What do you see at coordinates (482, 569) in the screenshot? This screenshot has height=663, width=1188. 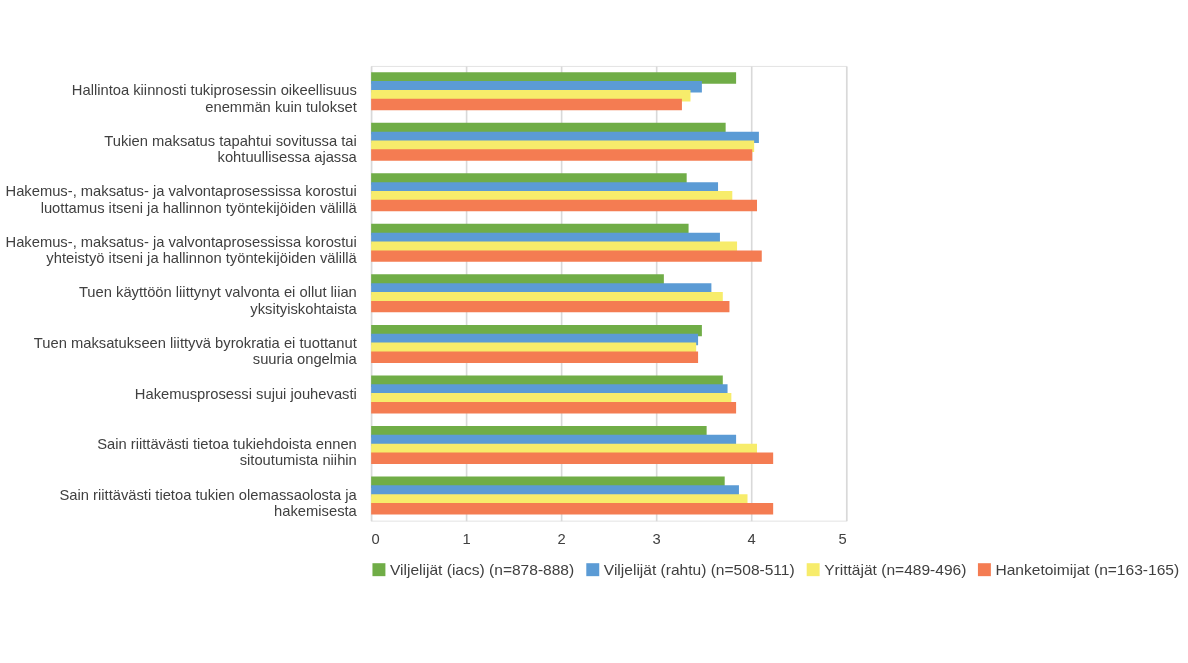 I see `legend-label: Viljelijät (iacs) (n=878-888)` at bounding box center [482, 569].